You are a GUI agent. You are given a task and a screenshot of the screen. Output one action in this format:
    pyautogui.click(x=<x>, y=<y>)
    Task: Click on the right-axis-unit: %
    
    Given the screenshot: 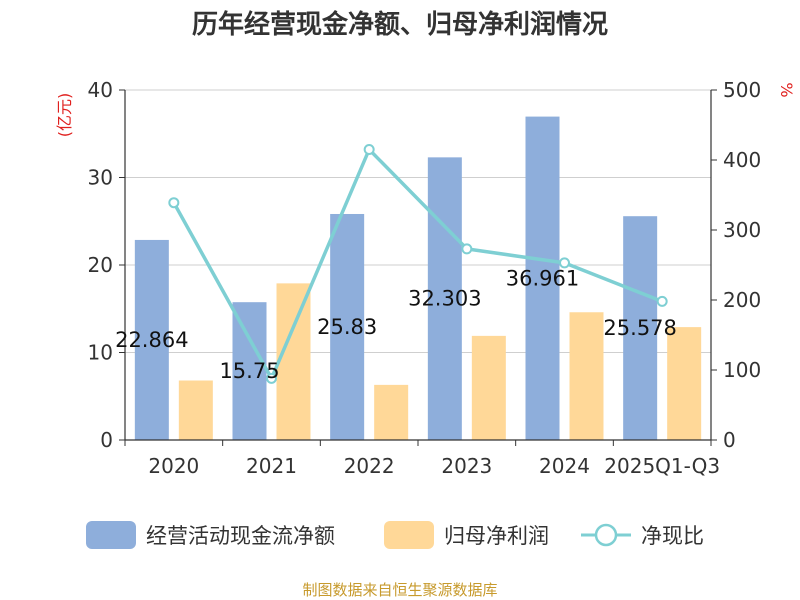 What is the action you would take?
    pyautogui.click(x=786, y=89)
    